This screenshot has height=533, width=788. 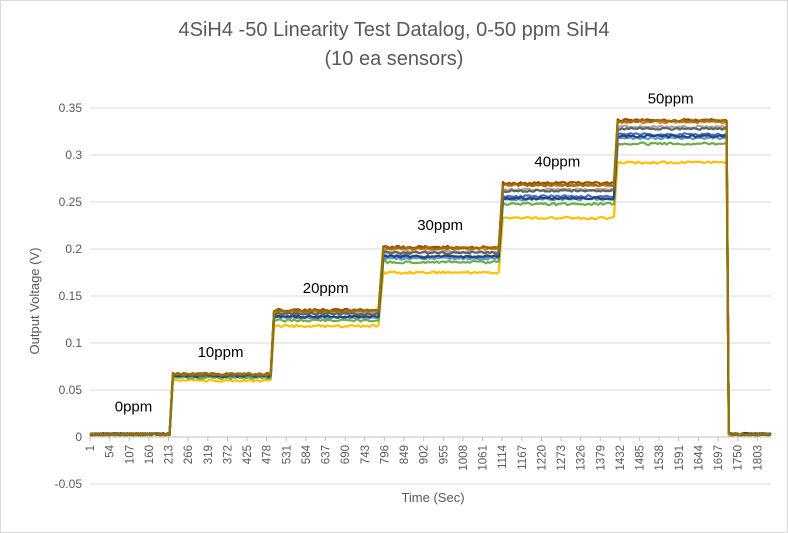 I want to click on x-tick-label: 1114, so click(x=503, y=456).